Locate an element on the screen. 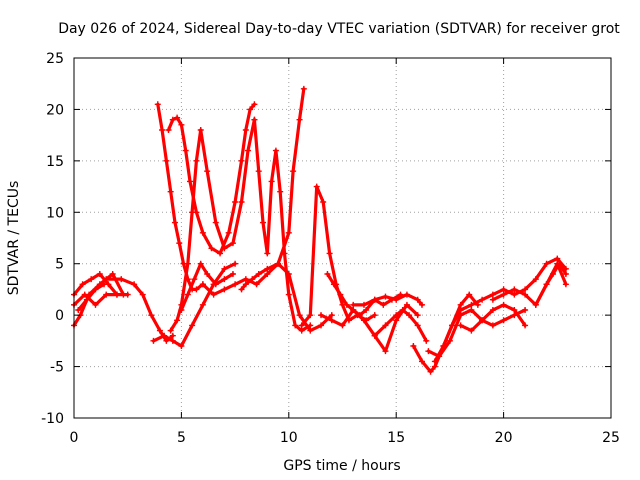  x-tick-label: 15 is located at coordinates (396, 438).